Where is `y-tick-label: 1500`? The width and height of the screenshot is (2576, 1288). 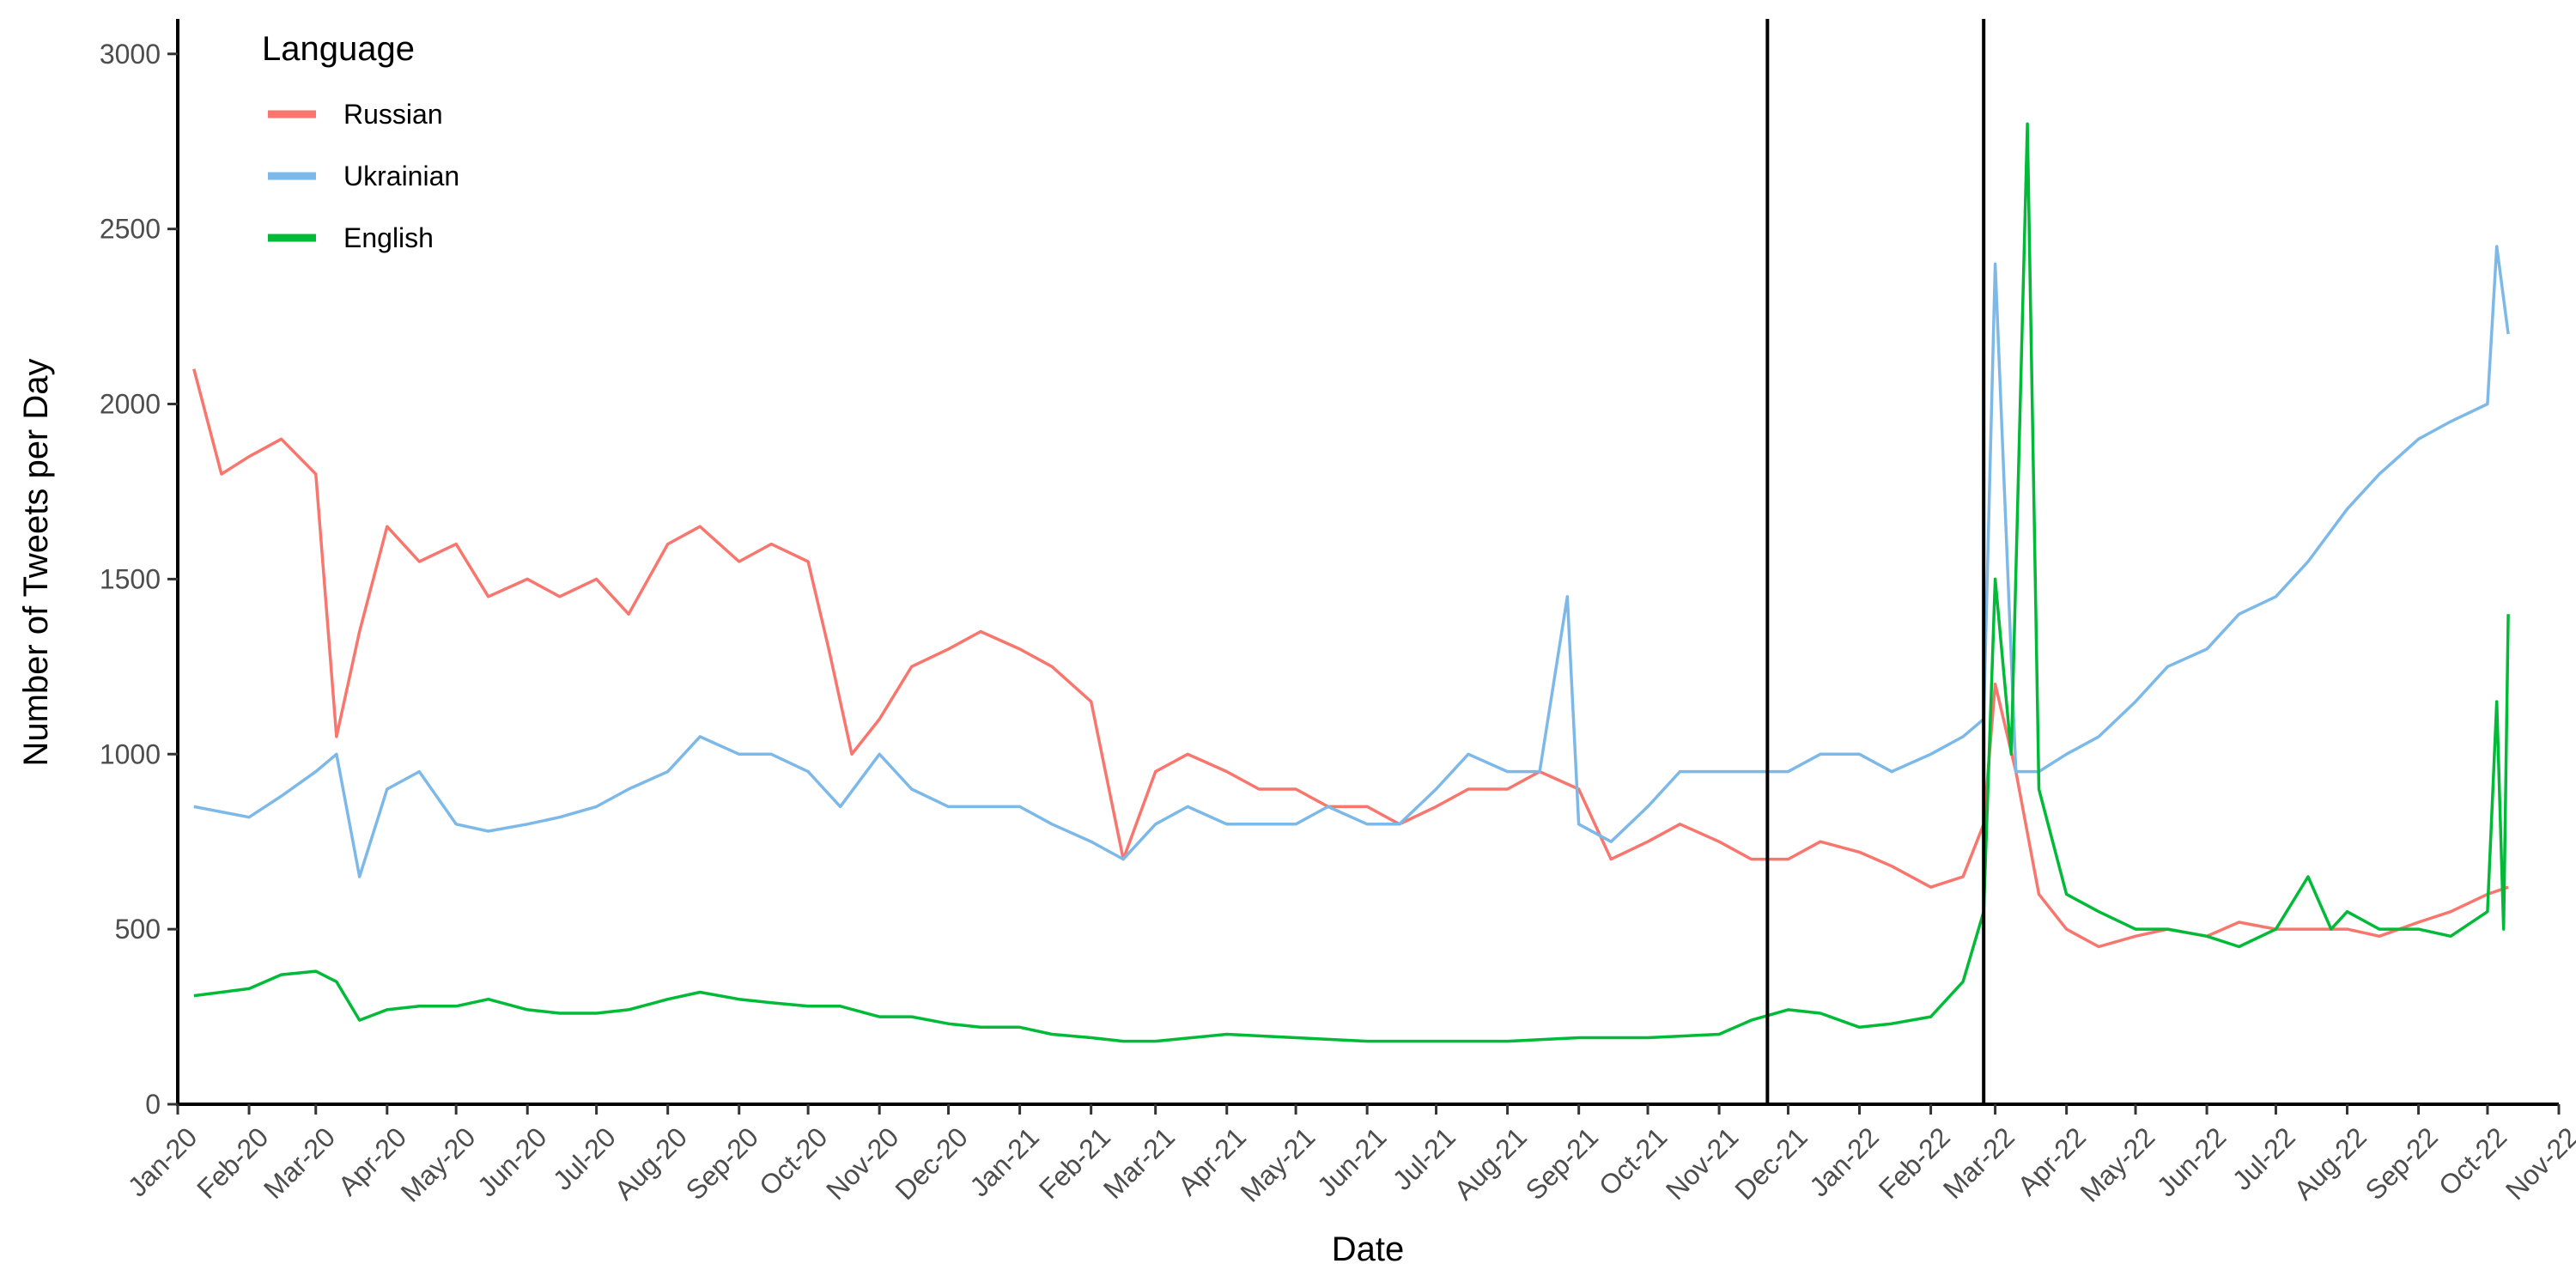
y-tick-label: 1500 is located at coordinates (130, 578).